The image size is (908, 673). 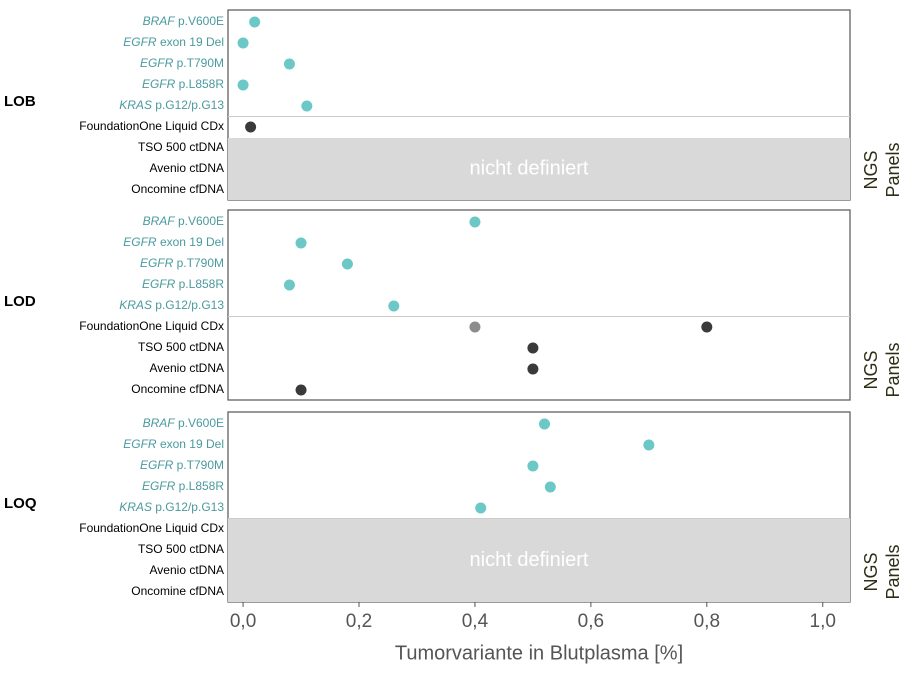 I want to click on x-tick-label: 0,0, so click(x=243, y=621).